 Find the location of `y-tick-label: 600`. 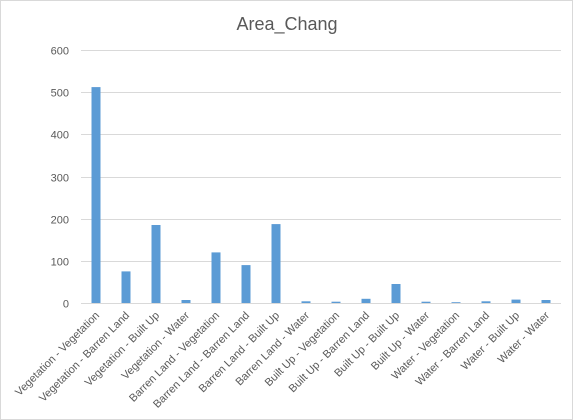

y-tick-label: 600 is located at coordinates (60, 52).